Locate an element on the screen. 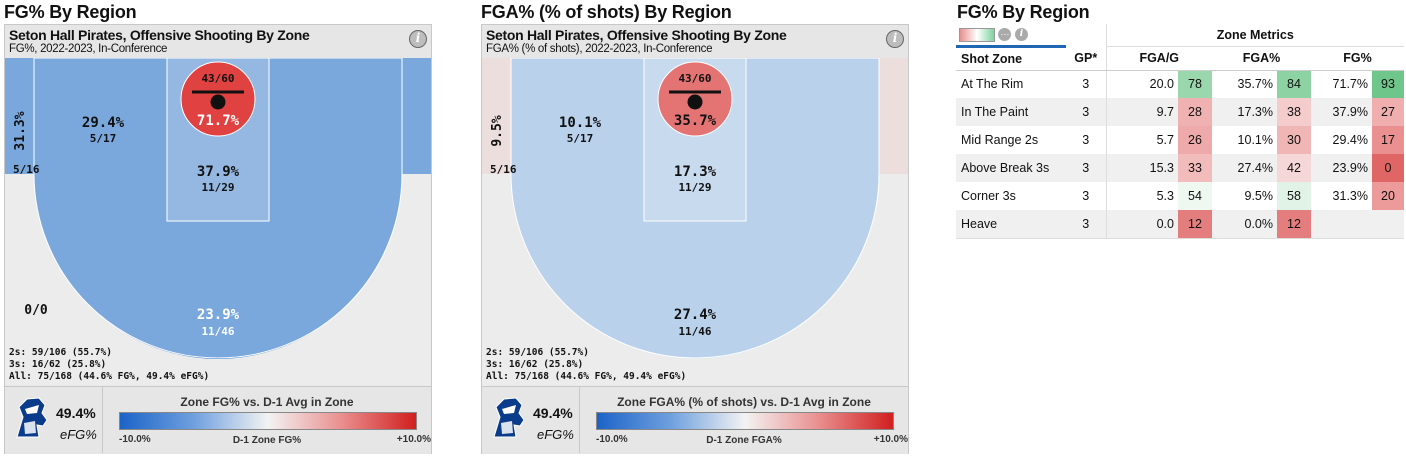 The height and width of the screenshot is (456, 1406). table-controls: ⋯ i is located at coordinates (1011, 35).